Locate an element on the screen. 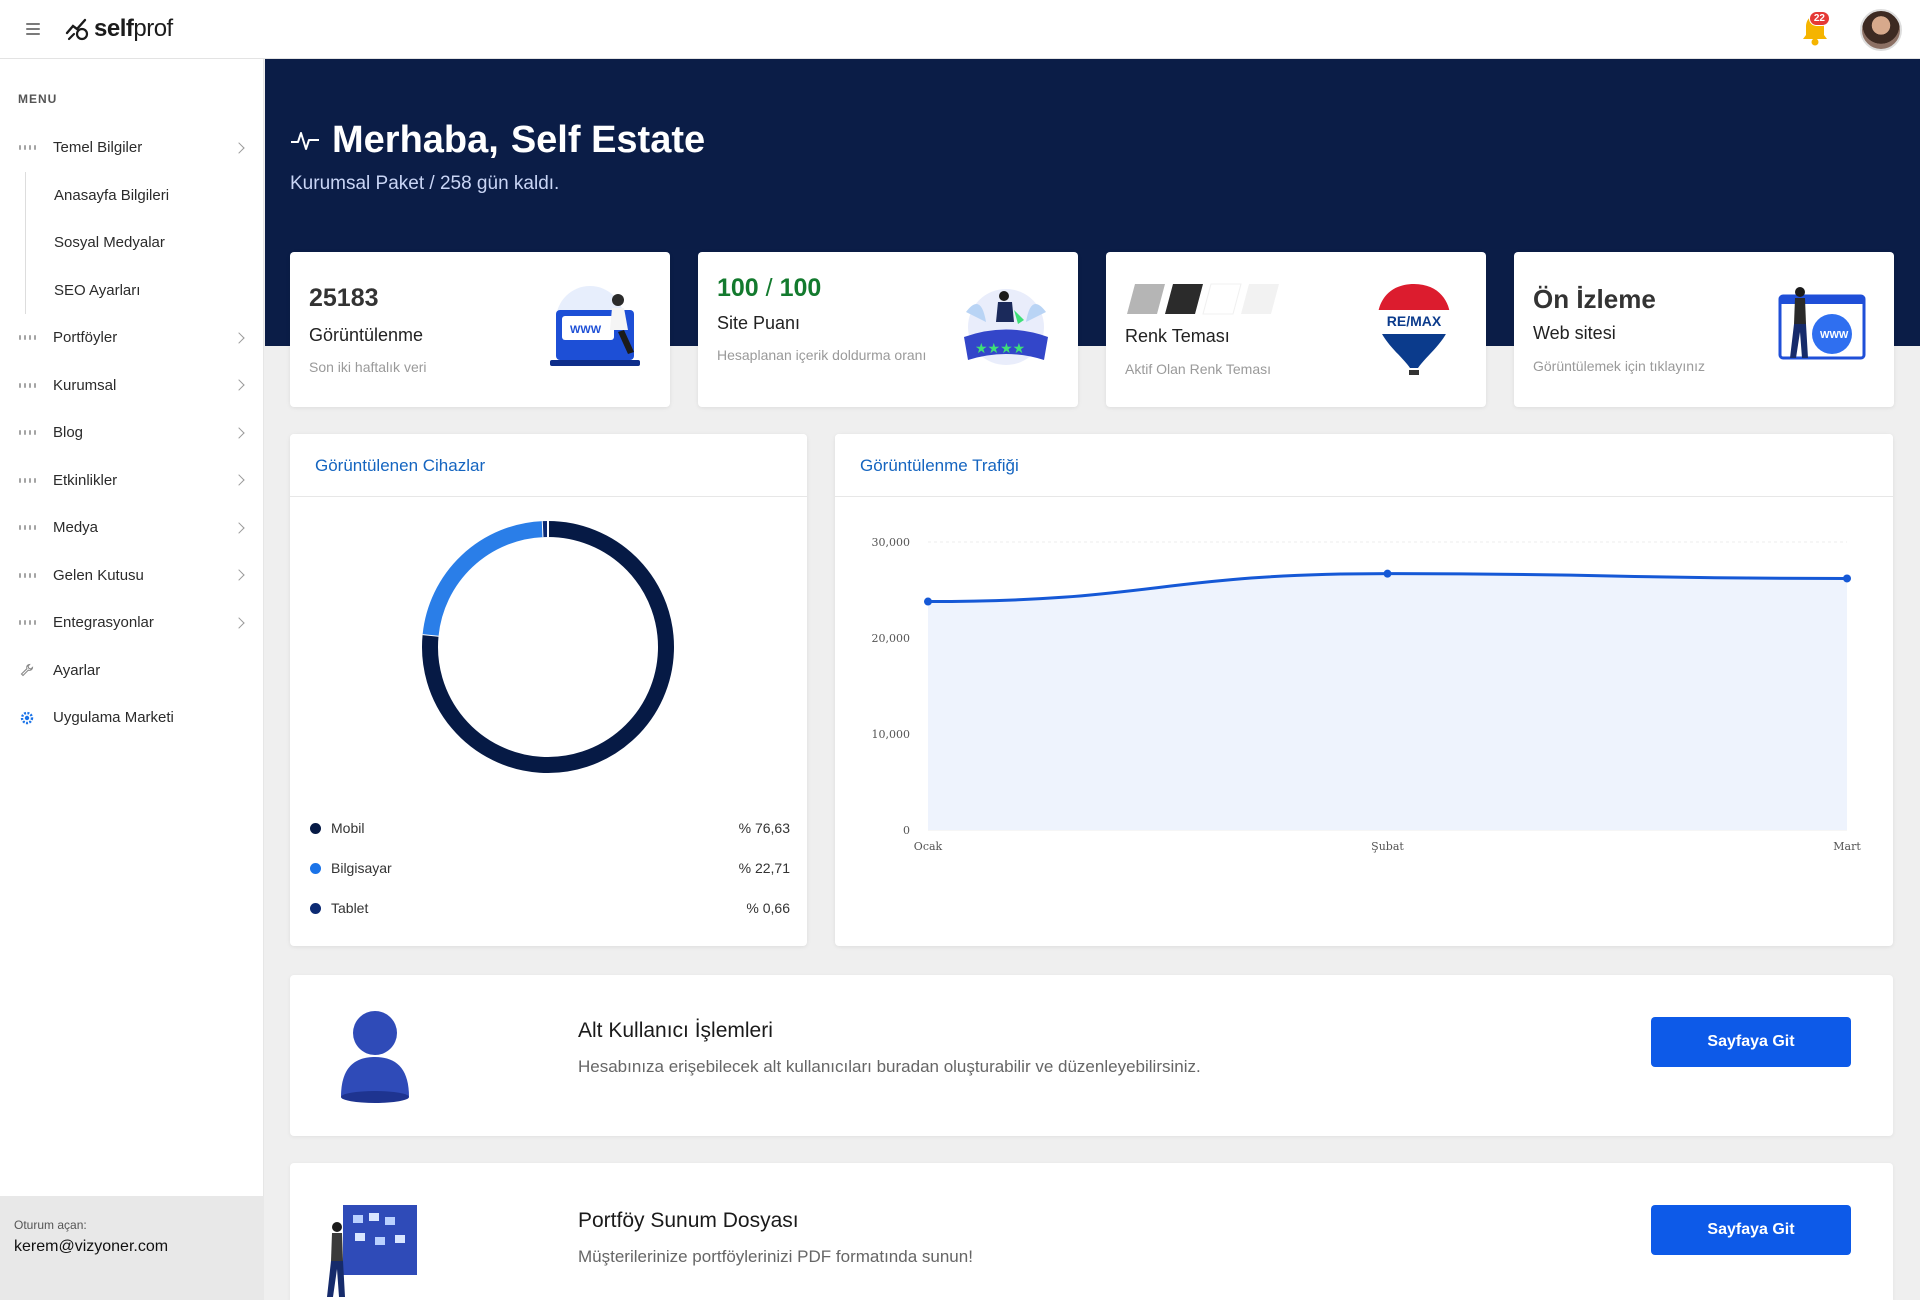 This screenshot has height=1300, width=1920. svg-text: WWW is located at coordinates (586, 330).